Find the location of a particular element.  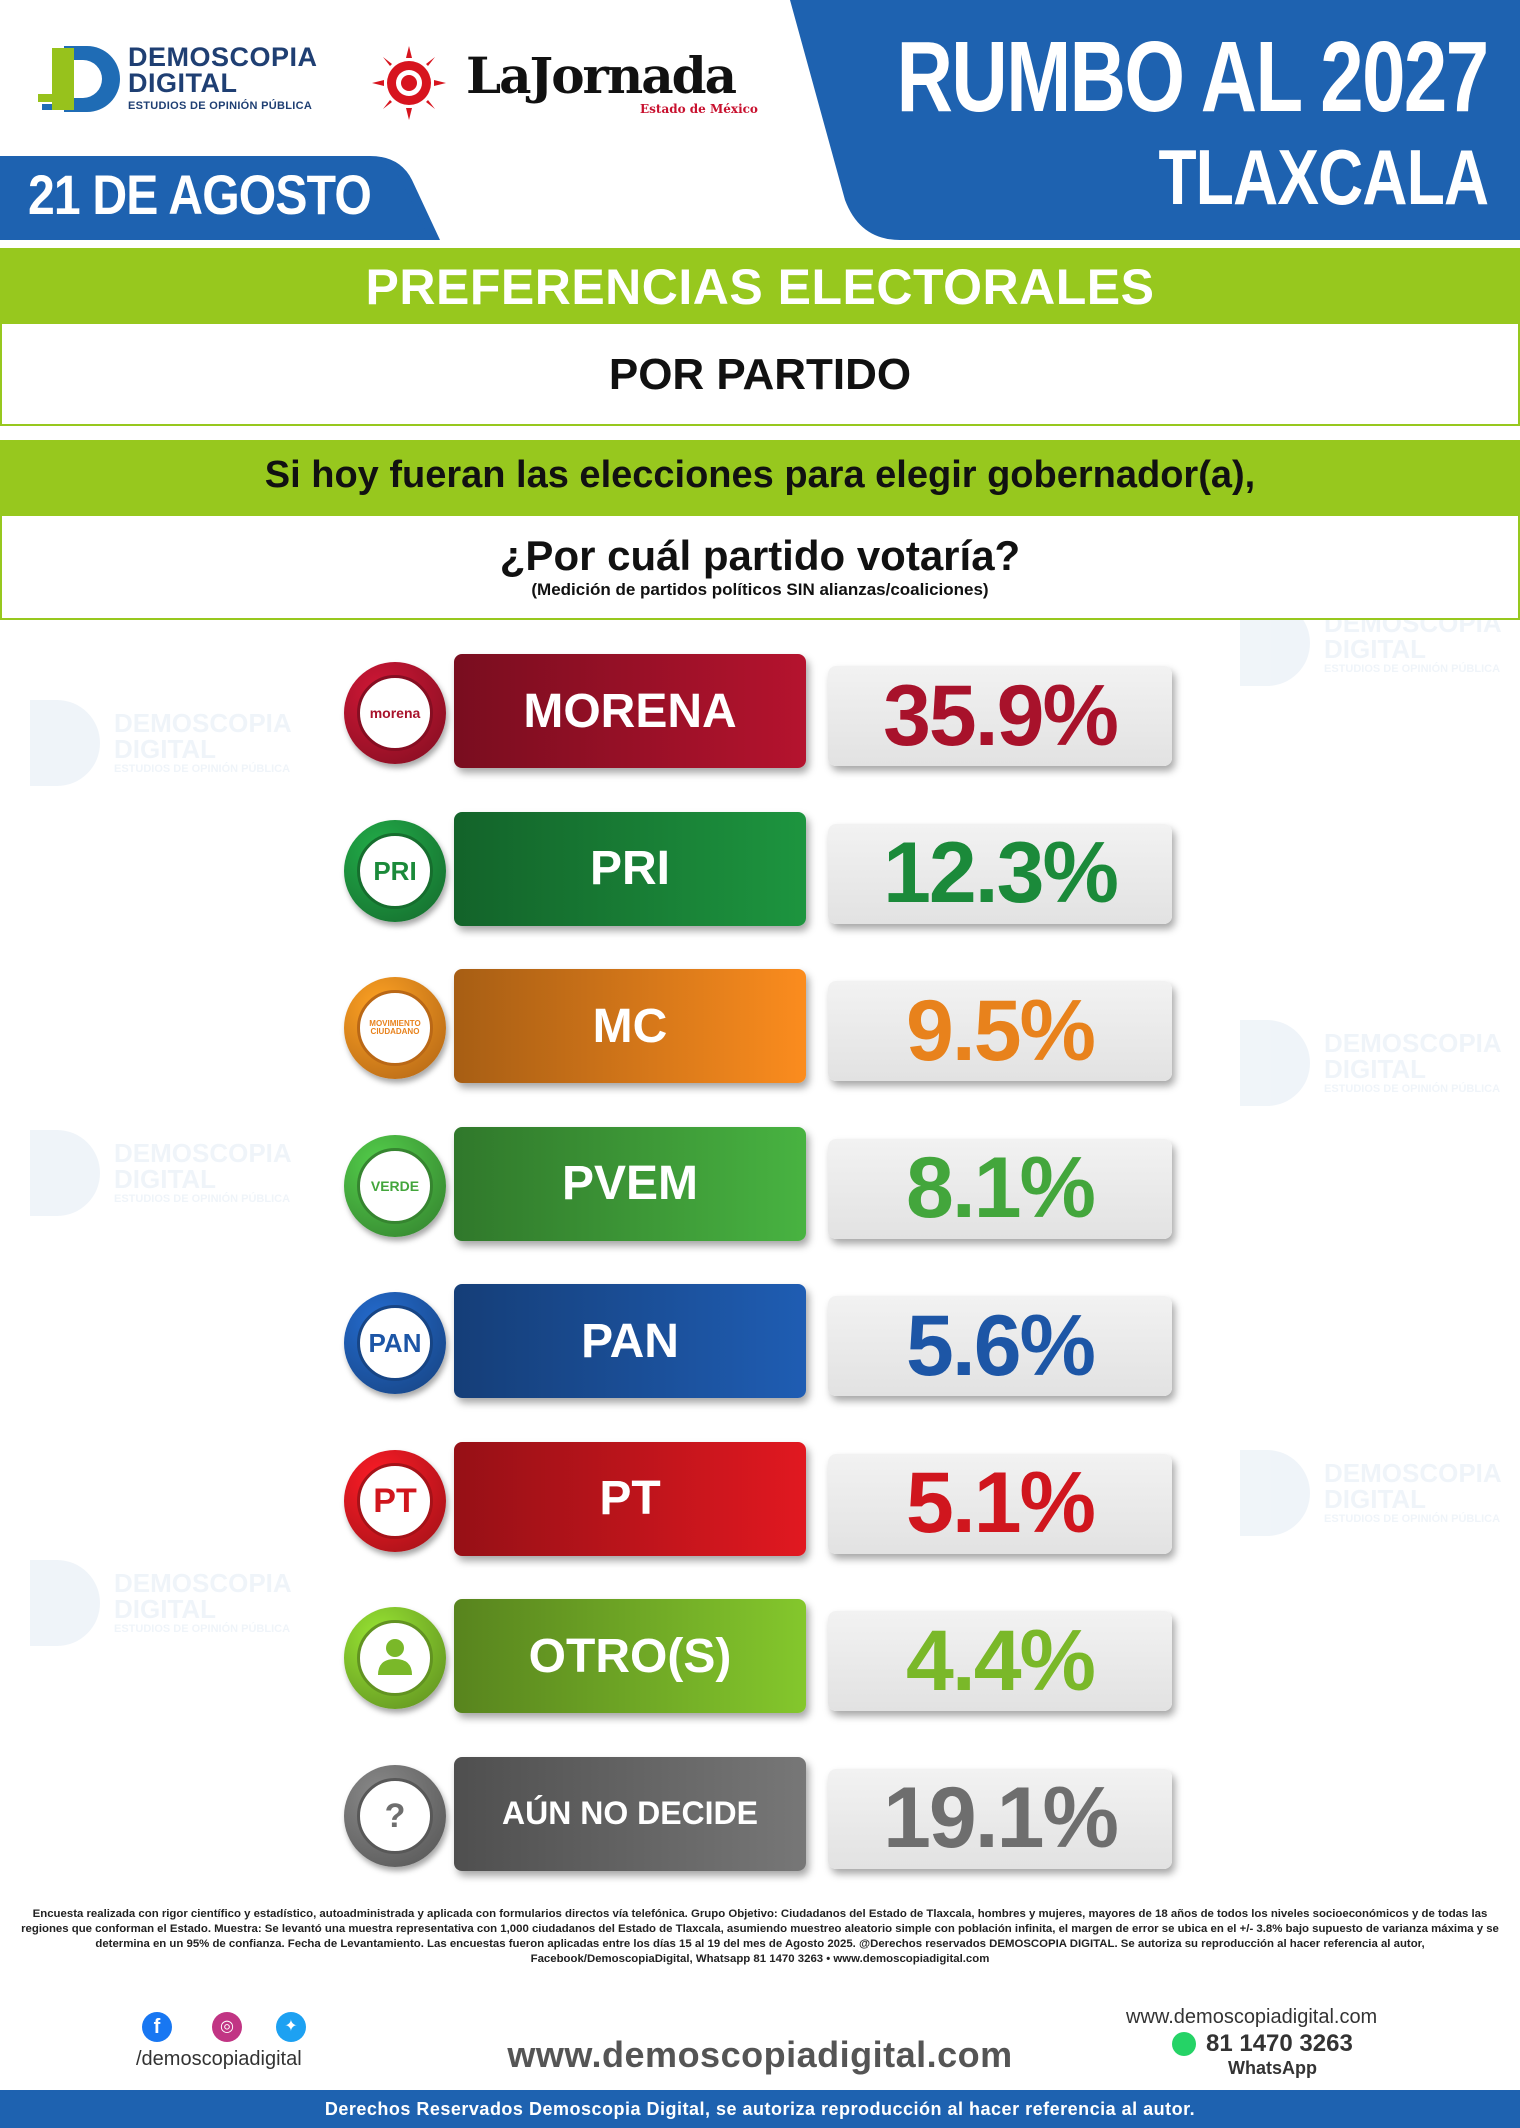

party-row: PAN PAN 5.6% is located at coordinates (760, 1343).